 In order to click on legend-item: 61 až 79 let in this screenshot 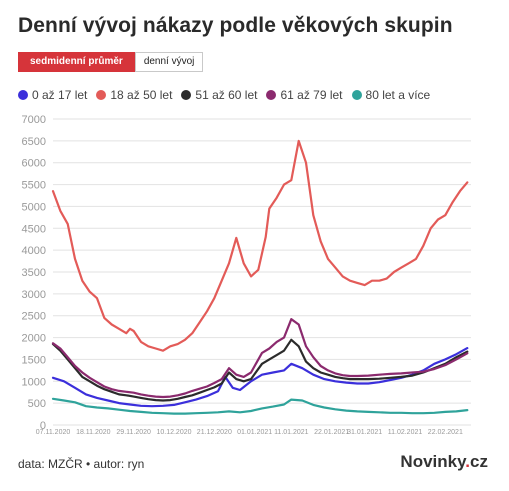, I will do `click(304, 95)`.